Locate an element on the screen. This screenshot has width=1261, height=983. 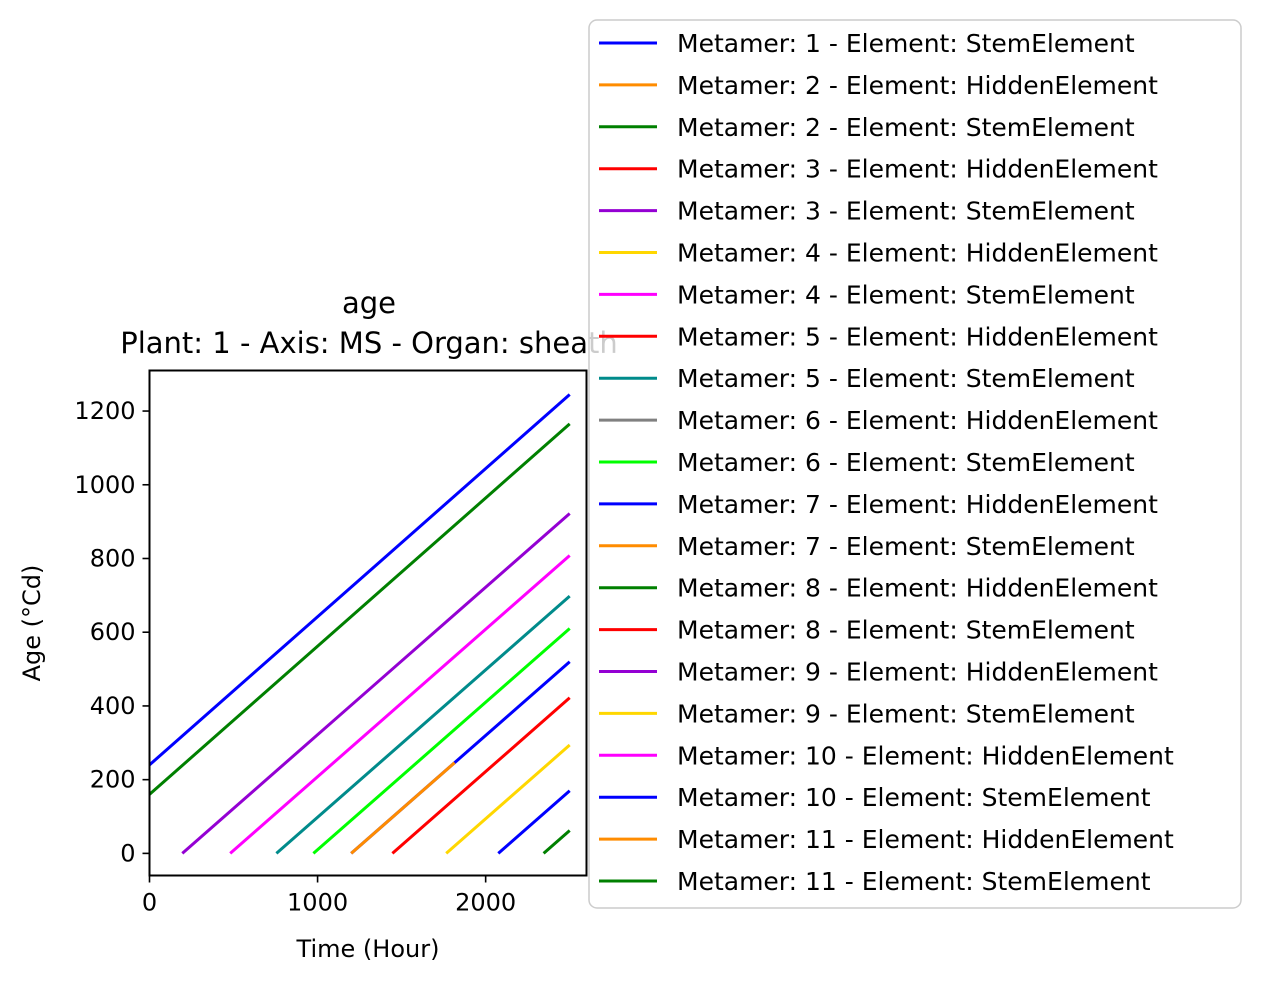
legend-label: Metamer: 10 - Element: StemElement is located at coordinates (914, 797).